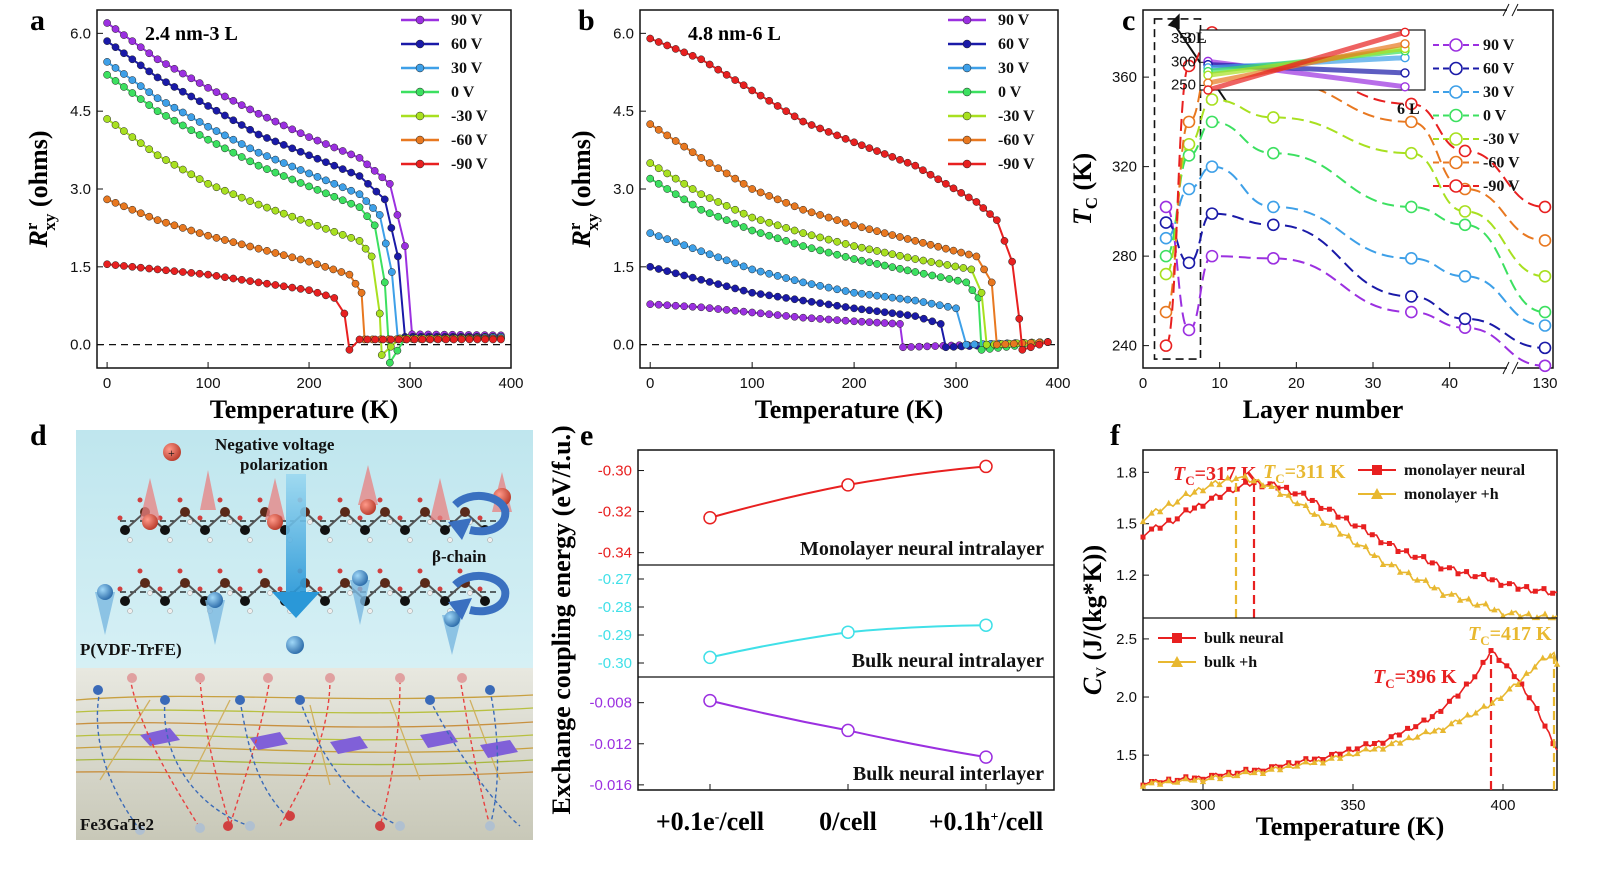  What do you see at coordinates (1126, 472) in the screenshot?
I see `y-tick-label: 1.8` at bounding box center [1126, 472].